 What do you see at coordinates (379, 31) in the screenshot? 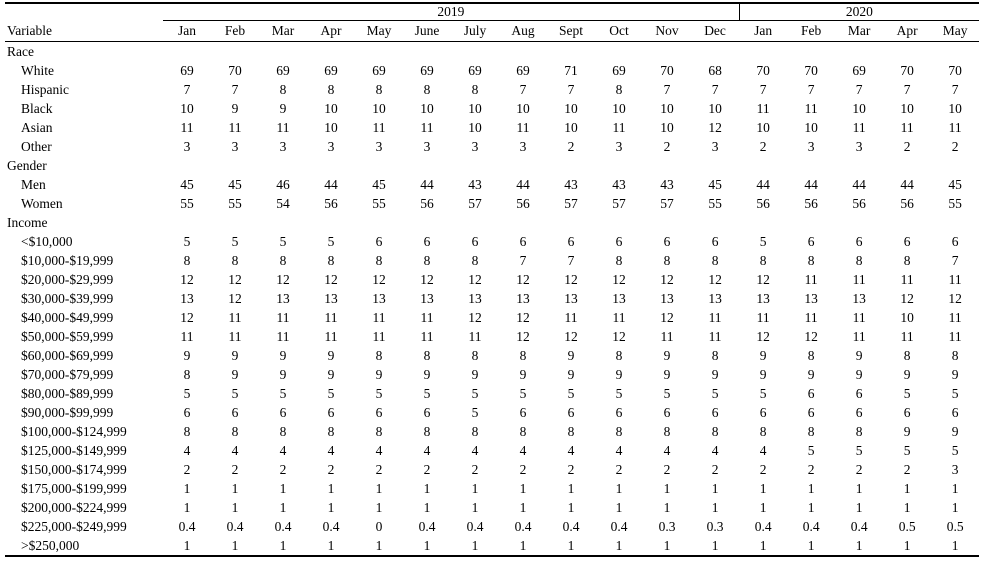
I see `month-header: May` at bounding box center [379, 31].